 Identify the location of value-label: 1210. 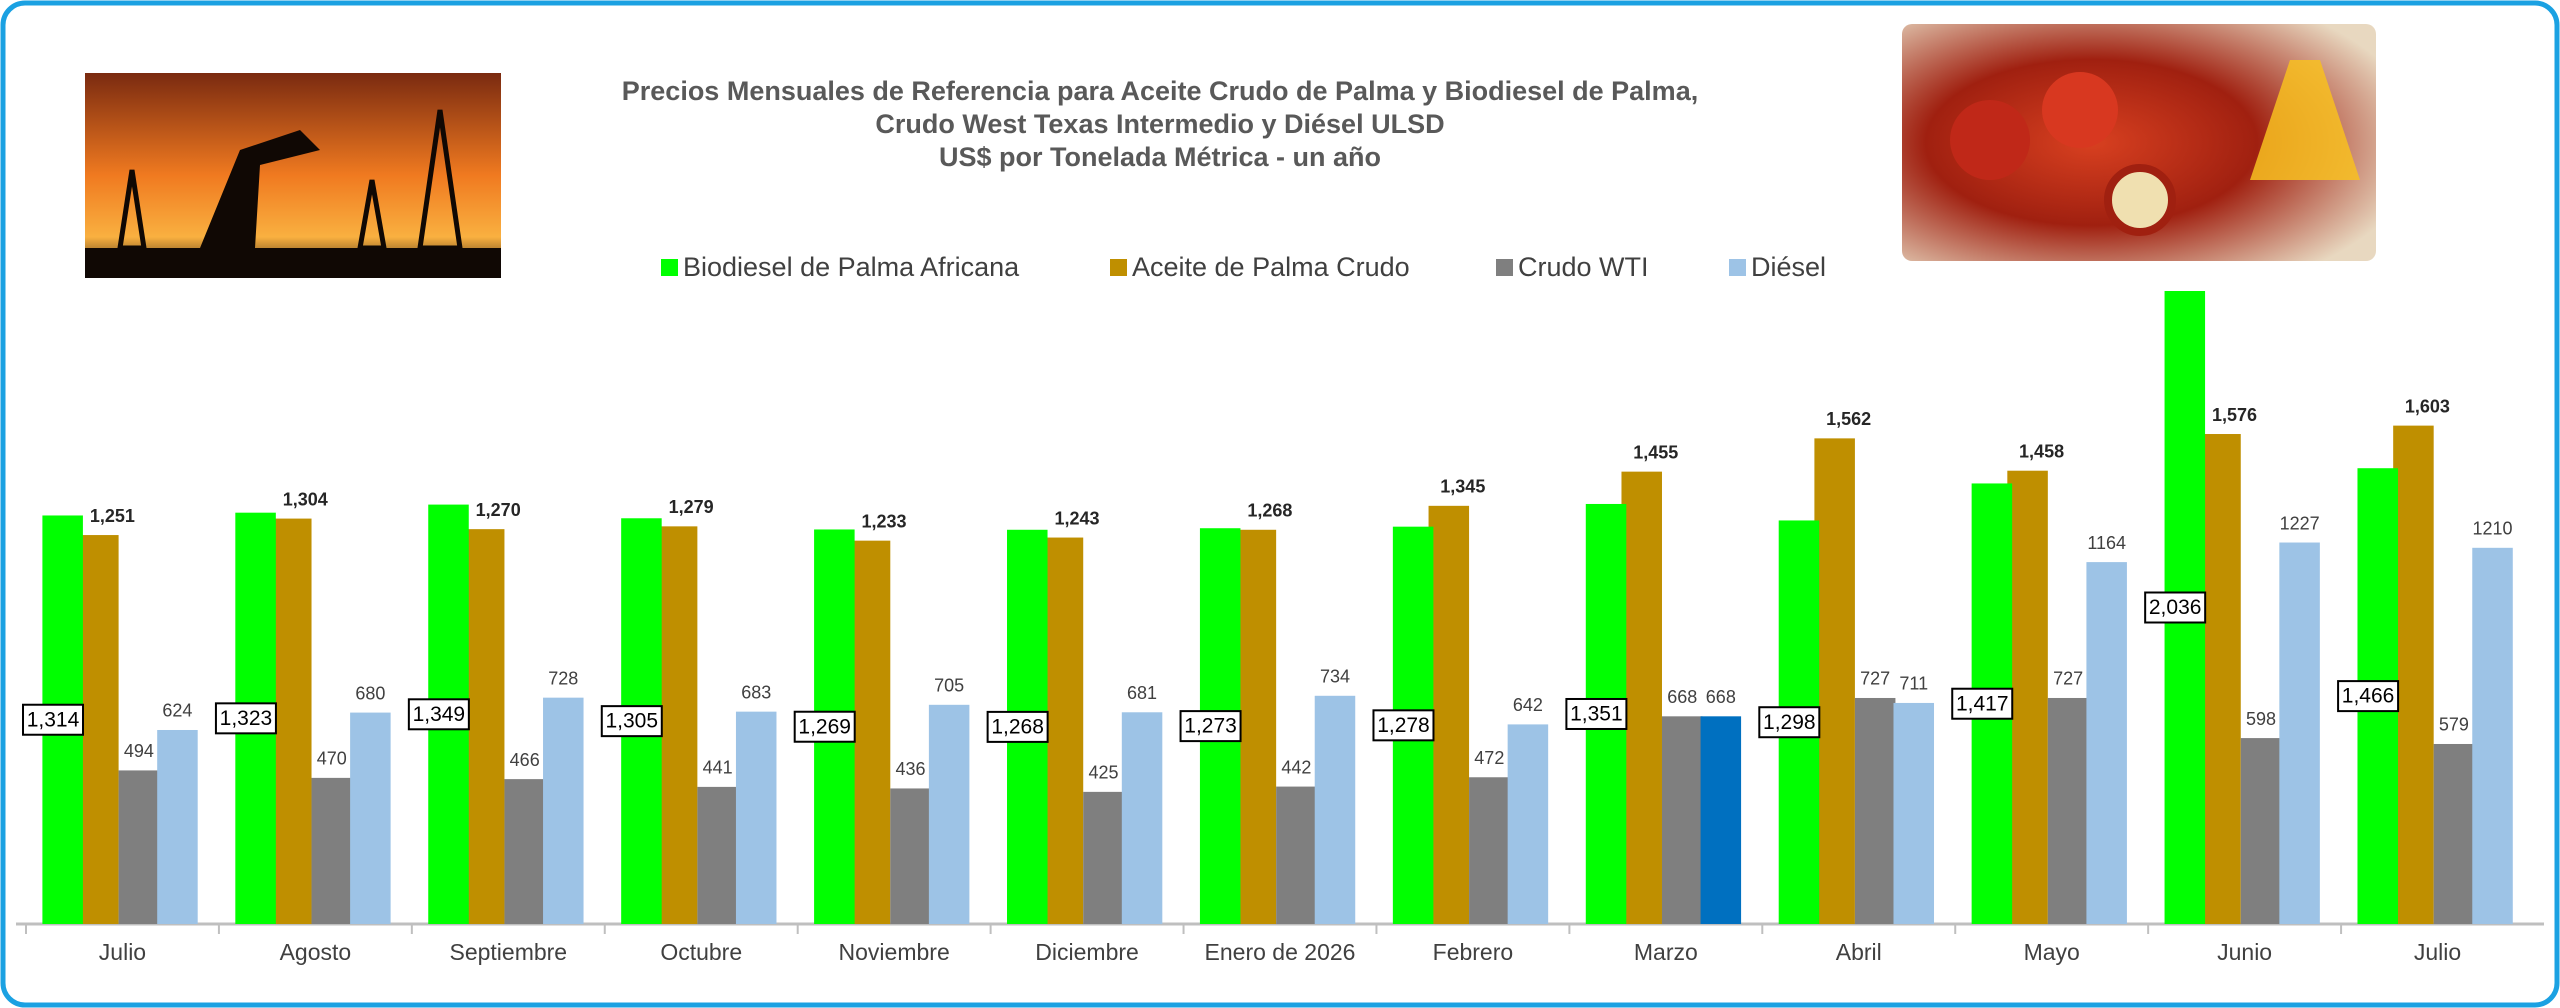
(2492, 529).